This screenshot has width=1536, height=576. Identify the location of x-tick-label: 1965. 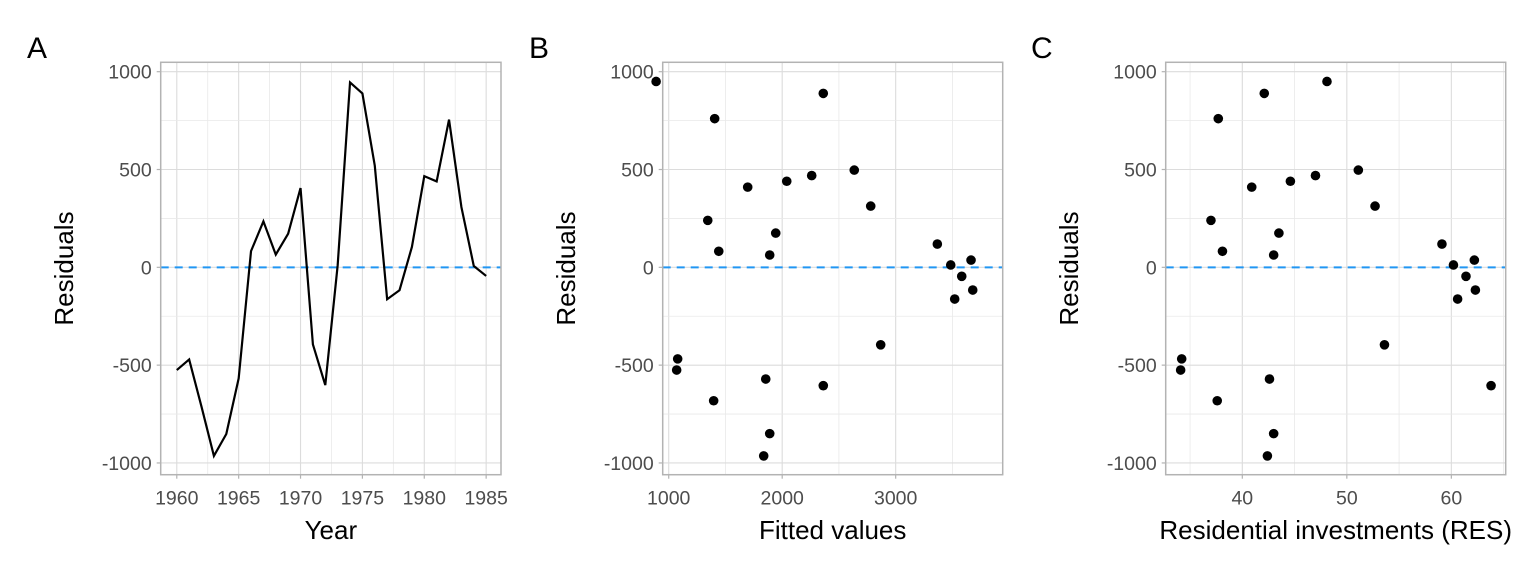
(239, 499).